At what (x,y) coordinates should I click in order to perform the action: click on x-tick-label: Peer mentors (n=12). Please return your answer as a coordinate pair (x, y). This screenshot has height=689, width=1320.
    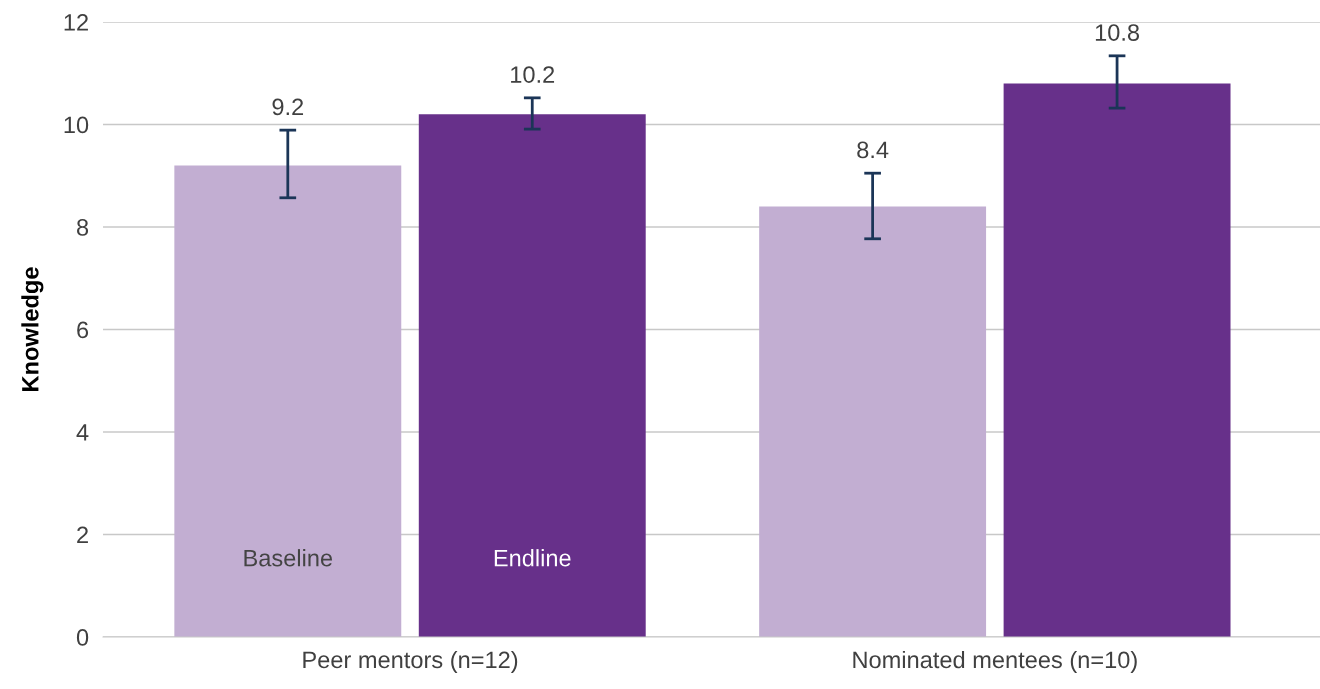
    Looking at the image, I should click on (410, 661).